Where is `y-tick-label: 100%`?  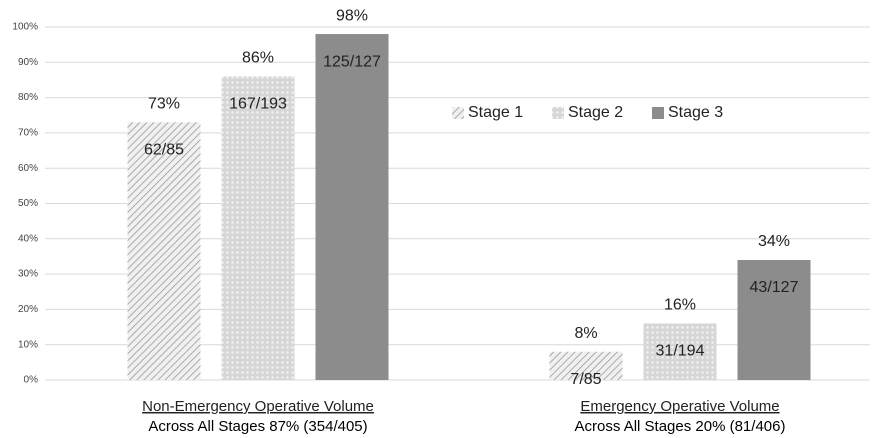
y-tick-label: 100% is located at coordinates (25, 27).